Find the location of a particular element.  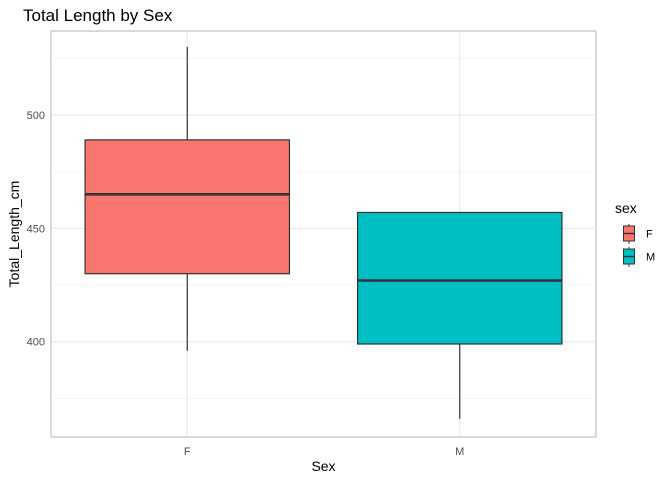

legend-label: F is located at coordinates (649, 235).